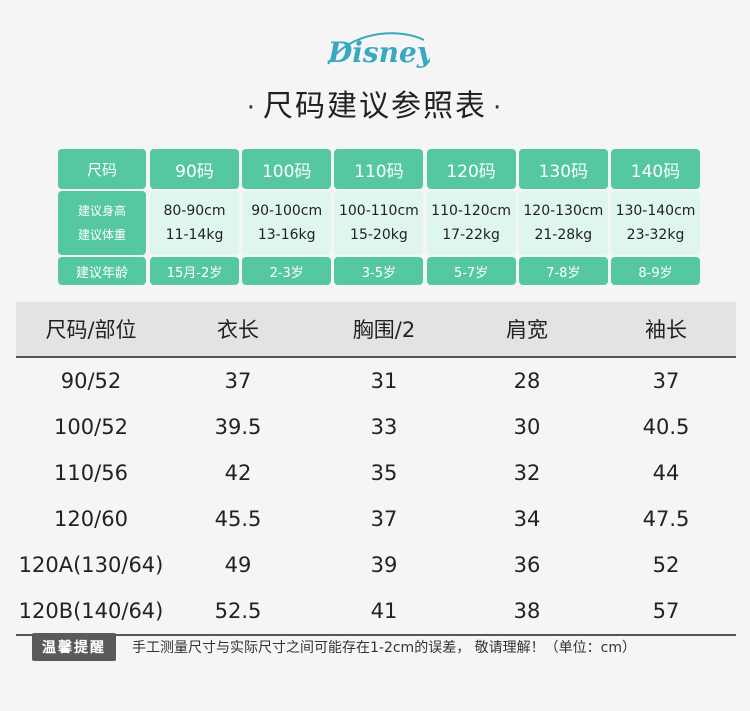 This screenshot has height=711, width=750. Describe the element at coordinates (379, 235) in the screenshot. I see `rec-weight: 15-20kg` at that location.